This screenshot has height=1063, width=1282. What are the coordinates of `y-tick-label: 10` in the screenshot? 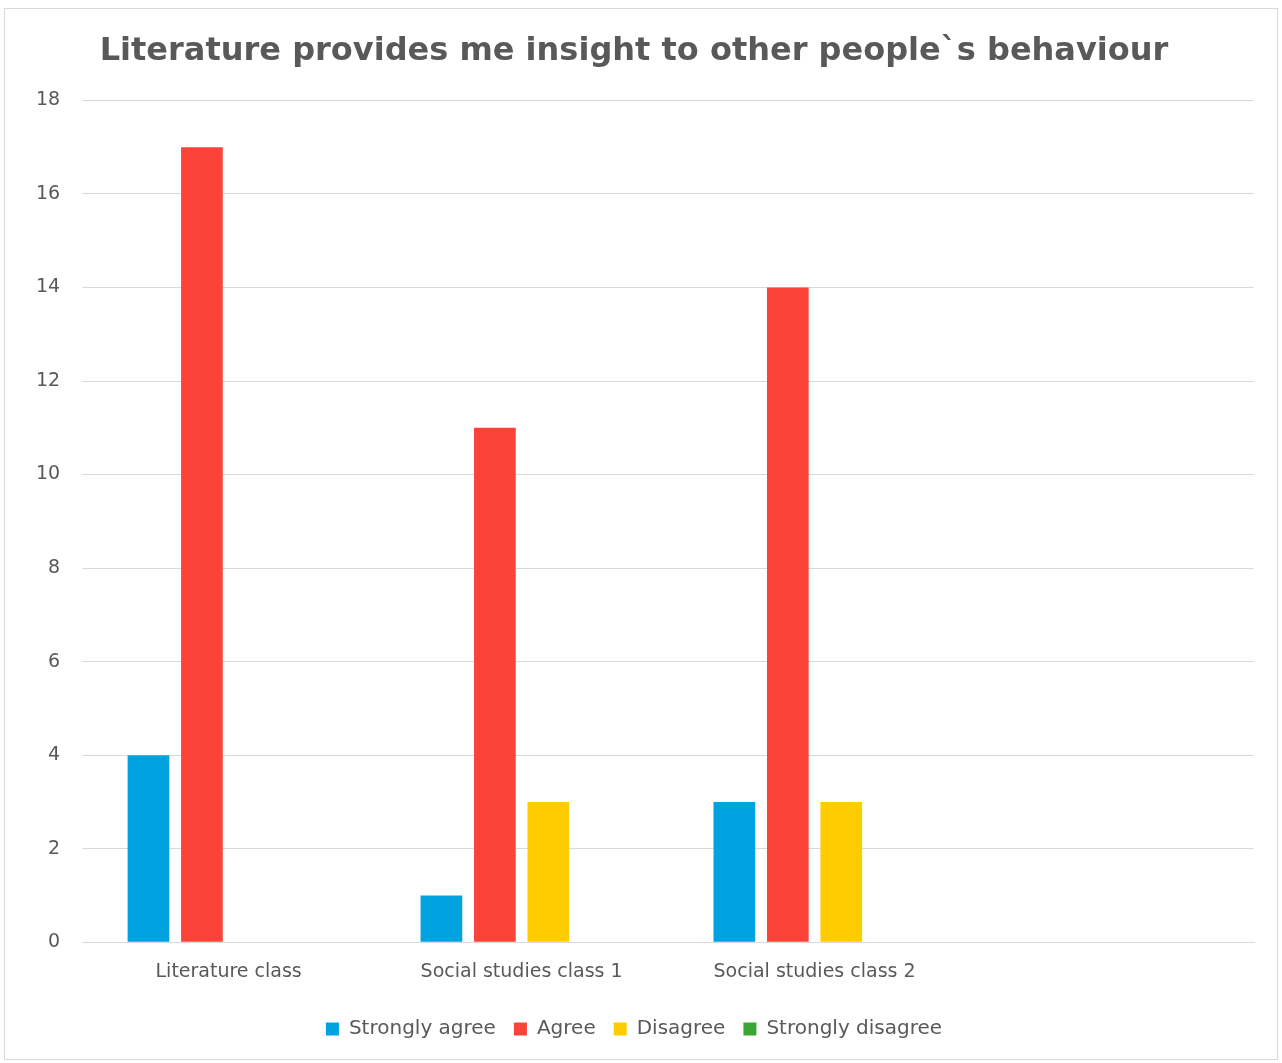 It's located at (48, 472).